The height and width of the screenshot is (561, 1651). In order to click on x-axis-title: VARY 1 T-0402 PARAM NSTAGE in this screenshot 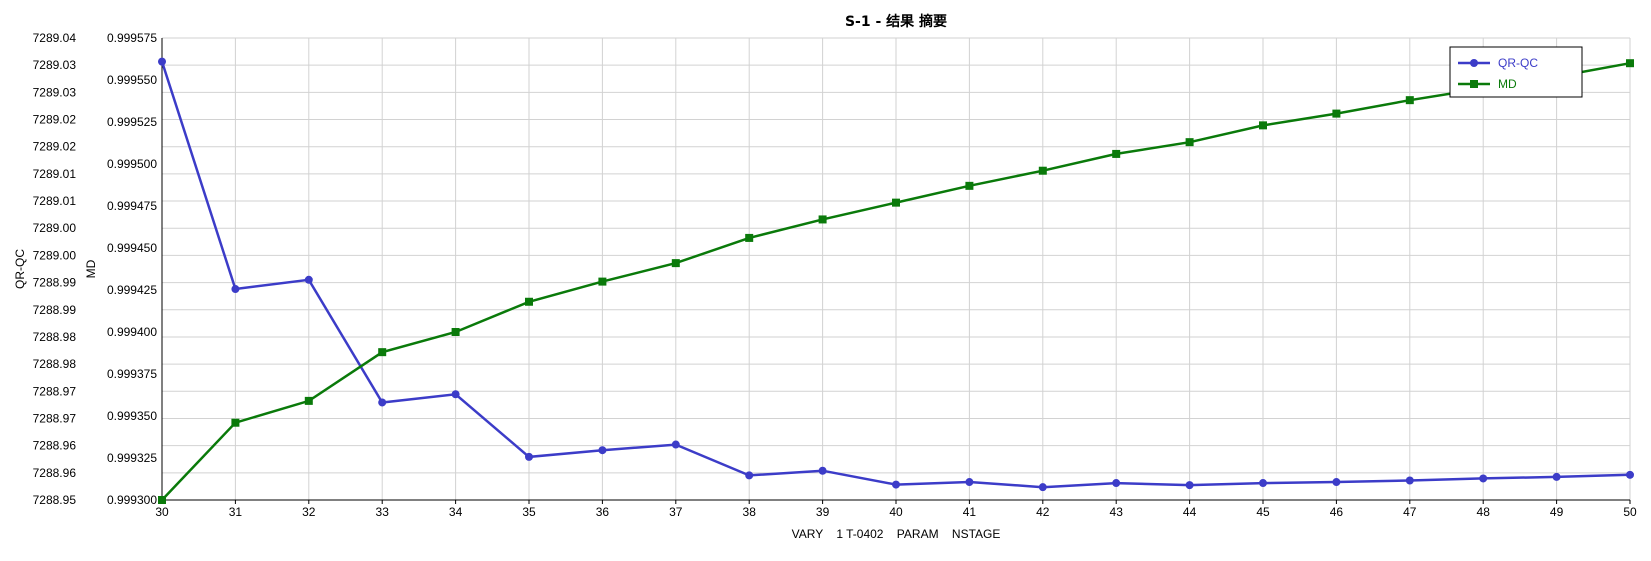, I will do `click(896, 534)`.